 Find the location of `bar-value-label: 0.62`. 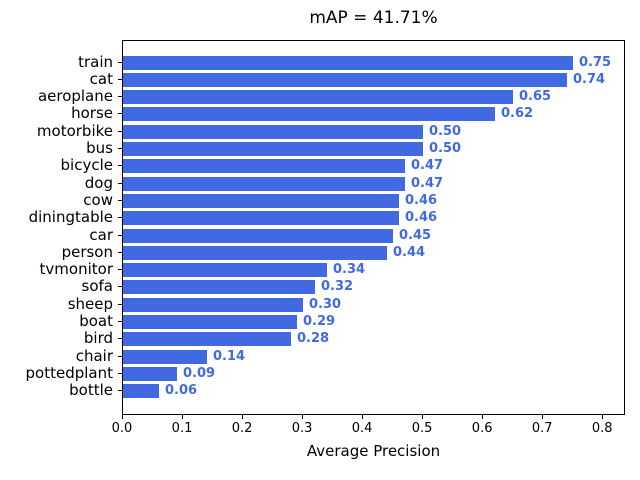

bar-value-label: 0.62 is located at coordinates (517, 114).